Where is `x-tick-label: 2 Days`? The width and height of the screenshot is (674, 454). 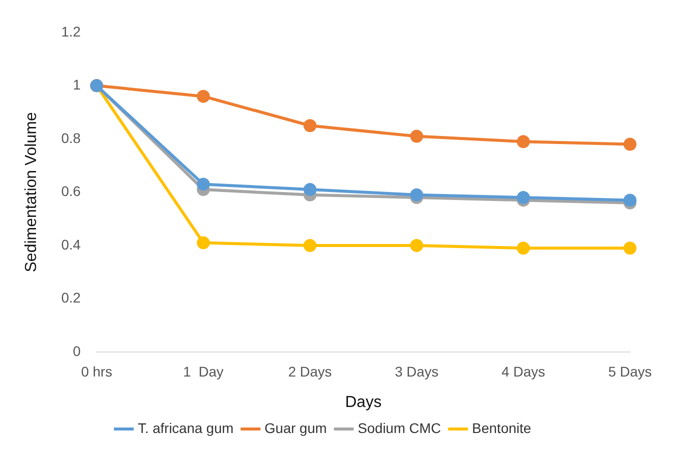 x-tick-label: 2 Days is located at coordinates (310, 371).